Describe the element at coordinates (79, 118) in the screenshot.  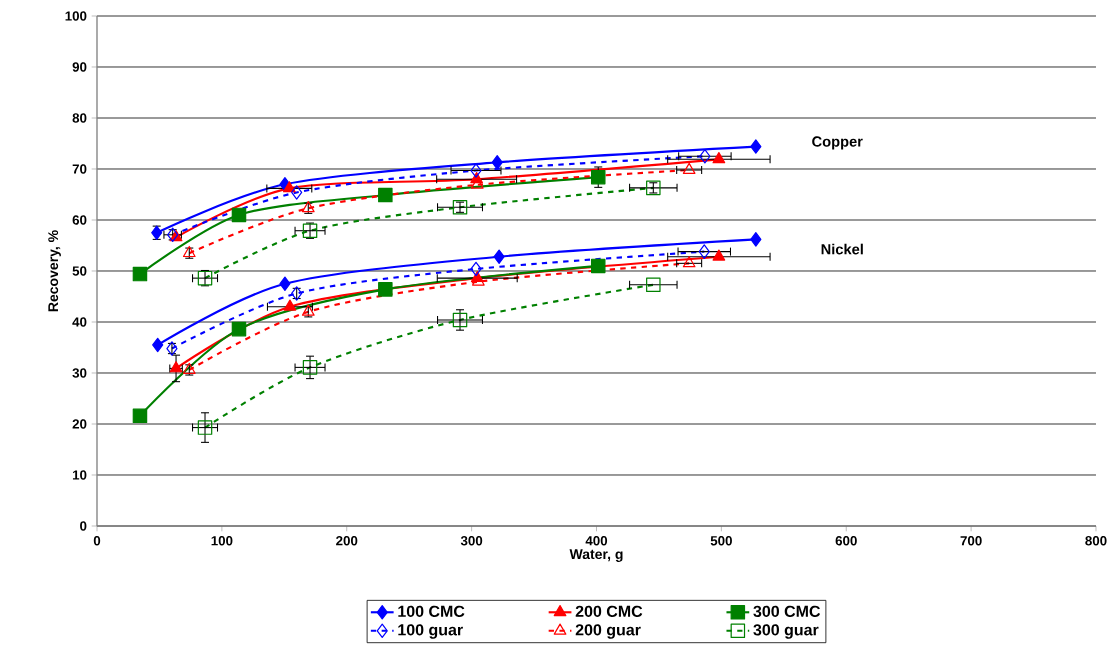
I see `y-tick-label: 80` at that location.